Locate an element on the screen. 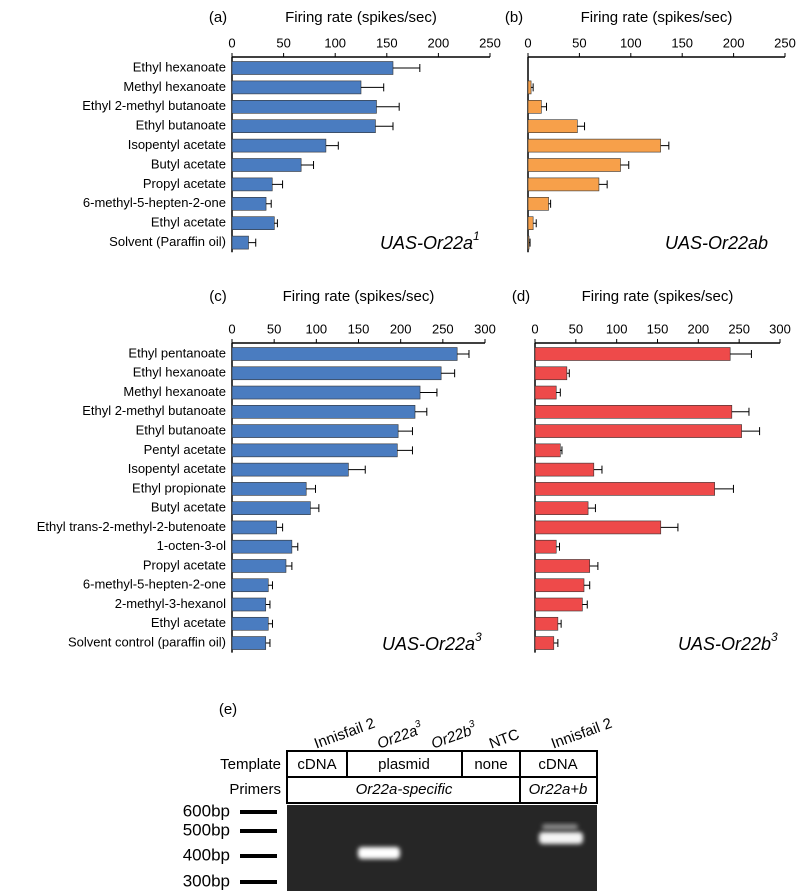  cell: Or22a+b is located at coordinates (558, 789).